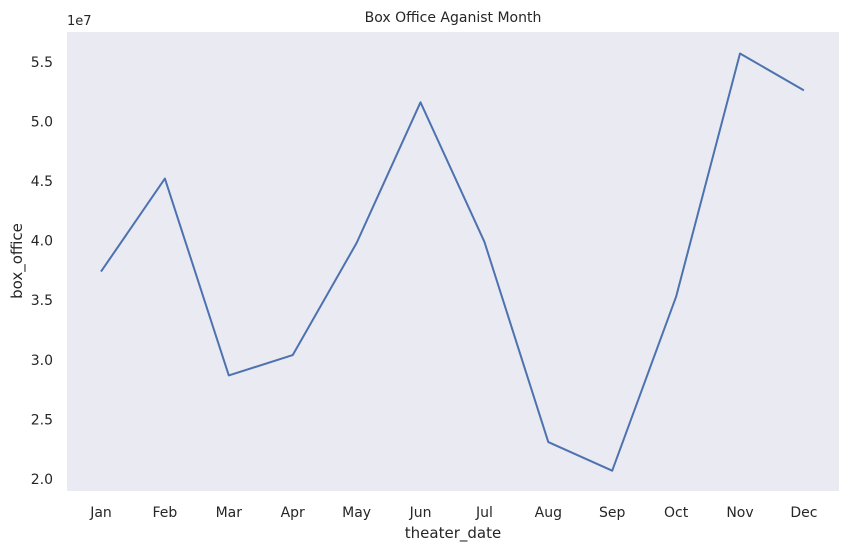 This screenshot has width=850, height=554. Describe the element at coordinates (42, 122) in the screenshot. I see `y-tick-label: 5.0` at that location.